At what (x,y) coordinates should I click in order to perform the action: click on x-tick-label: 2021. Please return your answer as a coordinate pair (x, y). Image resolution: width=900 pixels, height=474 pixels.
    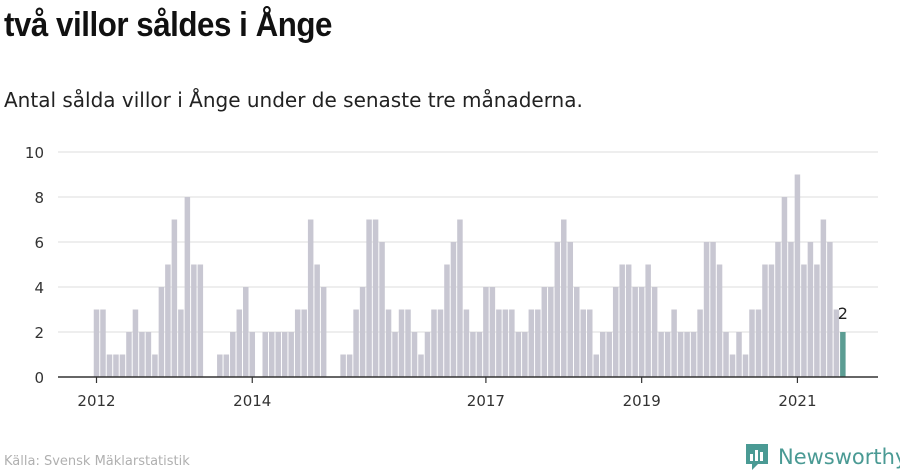
    Looking at the image, I should click on (797, 401).